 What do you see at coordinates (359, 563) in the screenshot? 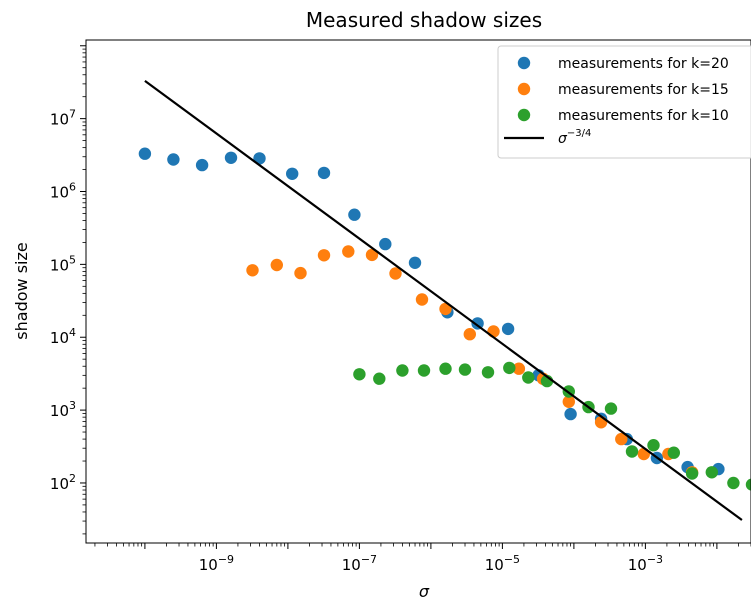
I see `x-tick-label: 10⁻⁷` at bounding box center [359, 563].